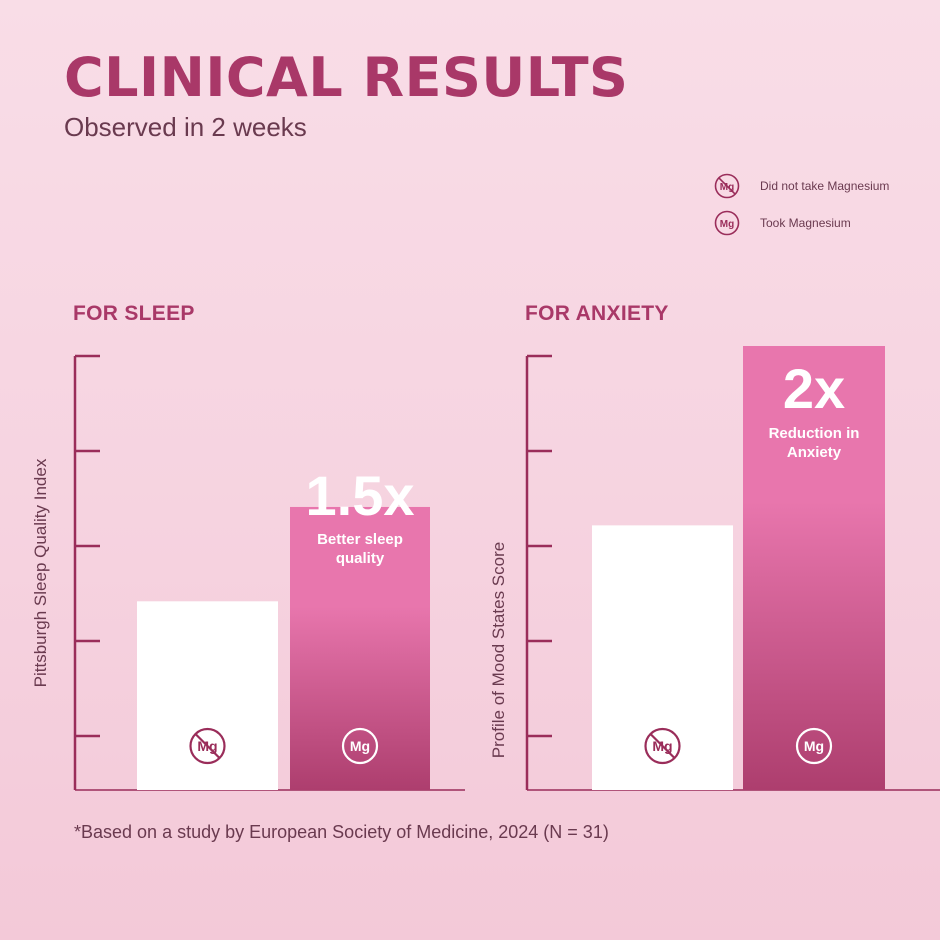 The height and width of the screenshot is (940, 940). I want to click on sleep-bar-magnesium, so click(360, 648).